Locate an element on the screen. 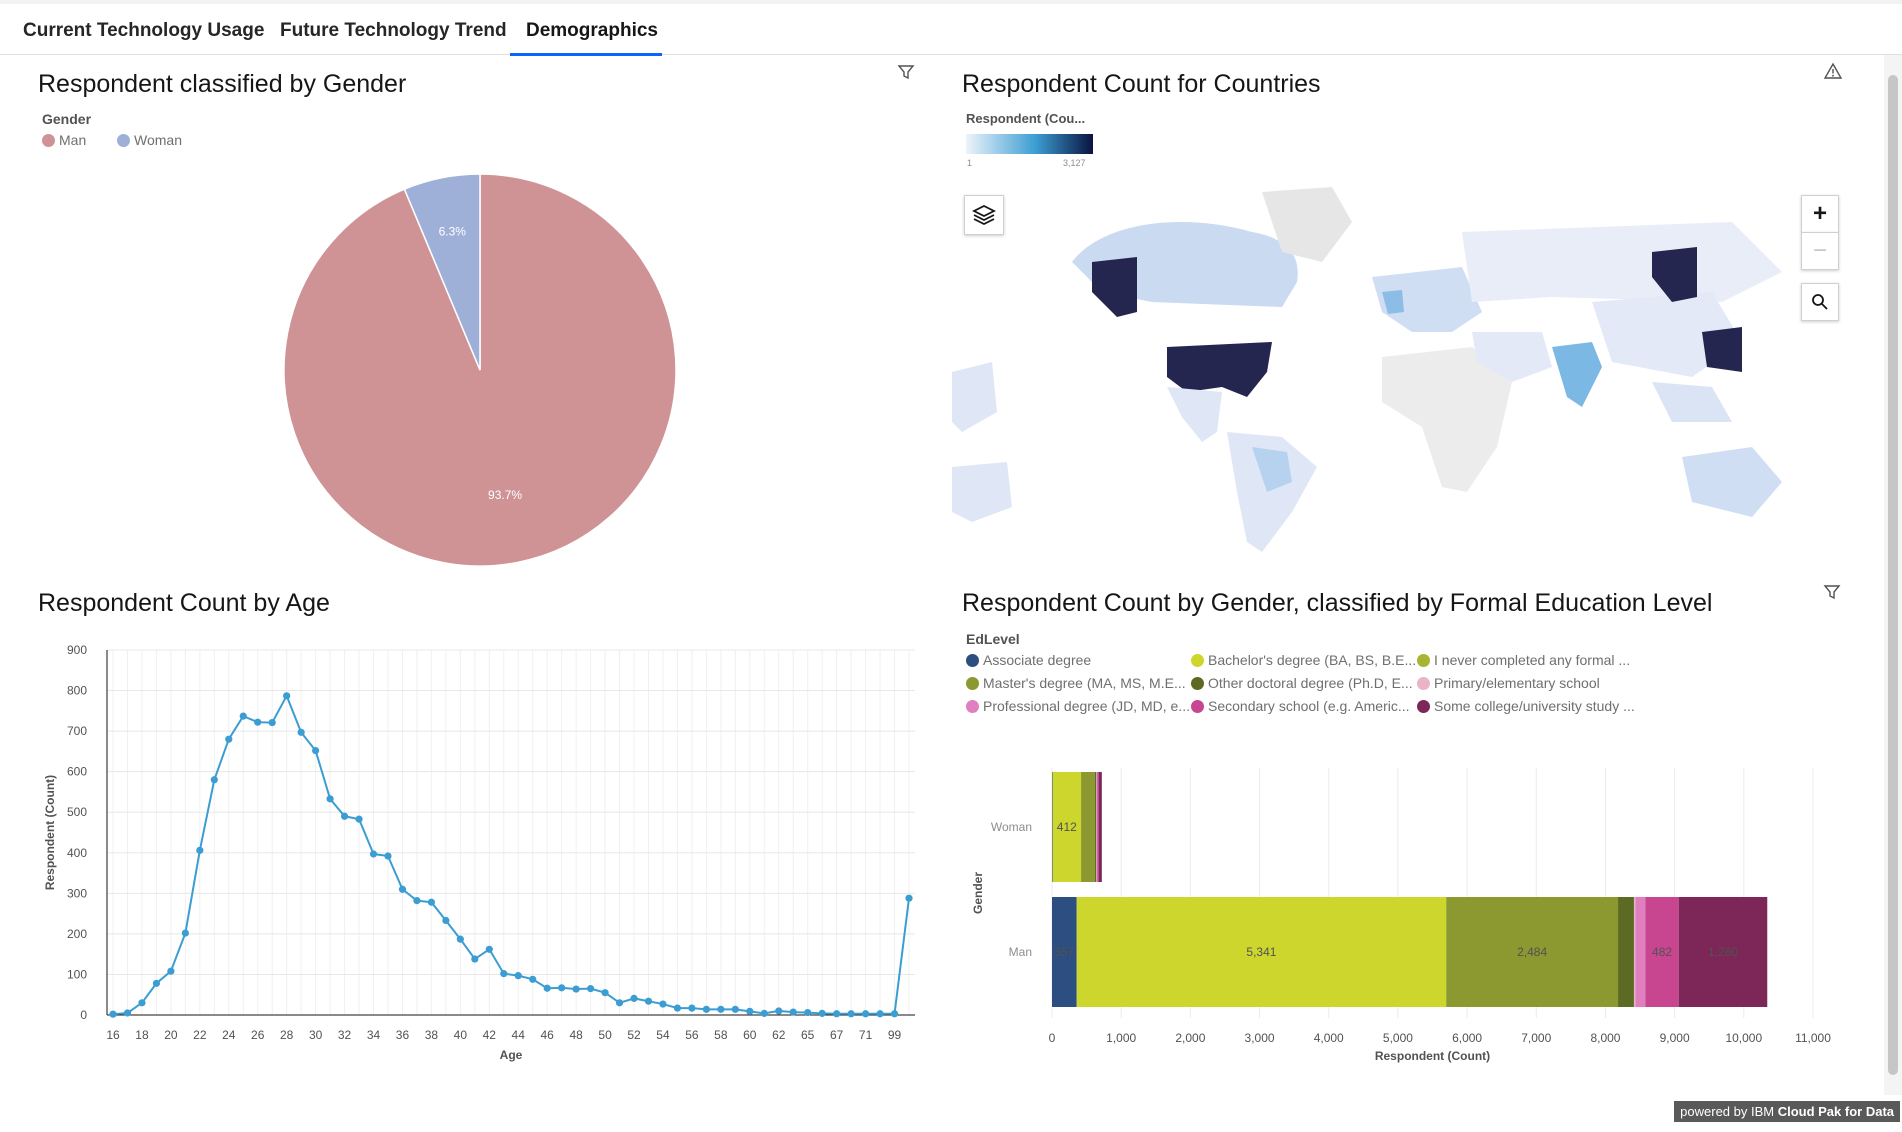 The height and width of the screenshot is (1132, 1902). bar-data-label: 412 is located at coordinates (1067, 827).